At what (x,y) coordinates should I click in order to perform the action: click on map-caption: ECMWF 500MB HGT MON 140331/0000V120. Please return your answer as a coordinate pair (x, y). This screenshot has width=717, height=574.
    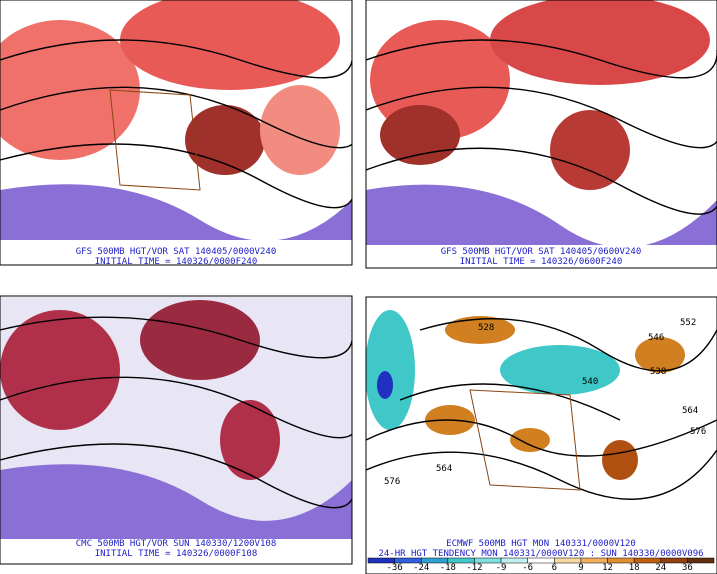
    Looking at the image, I should click on (541, 544).